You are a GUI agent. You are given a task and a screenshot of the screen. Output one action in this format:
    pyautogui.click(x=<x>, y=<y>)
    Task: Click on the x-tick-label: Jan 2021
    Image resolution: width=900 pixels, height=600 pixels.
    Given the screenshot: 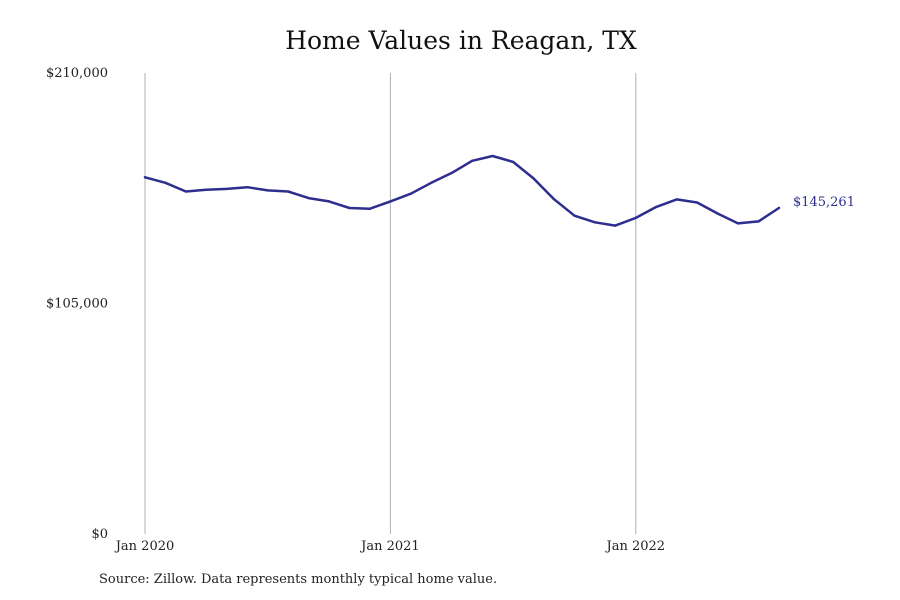 What is the action you would take?
    pyautogui.click(x=389, y=546)
    